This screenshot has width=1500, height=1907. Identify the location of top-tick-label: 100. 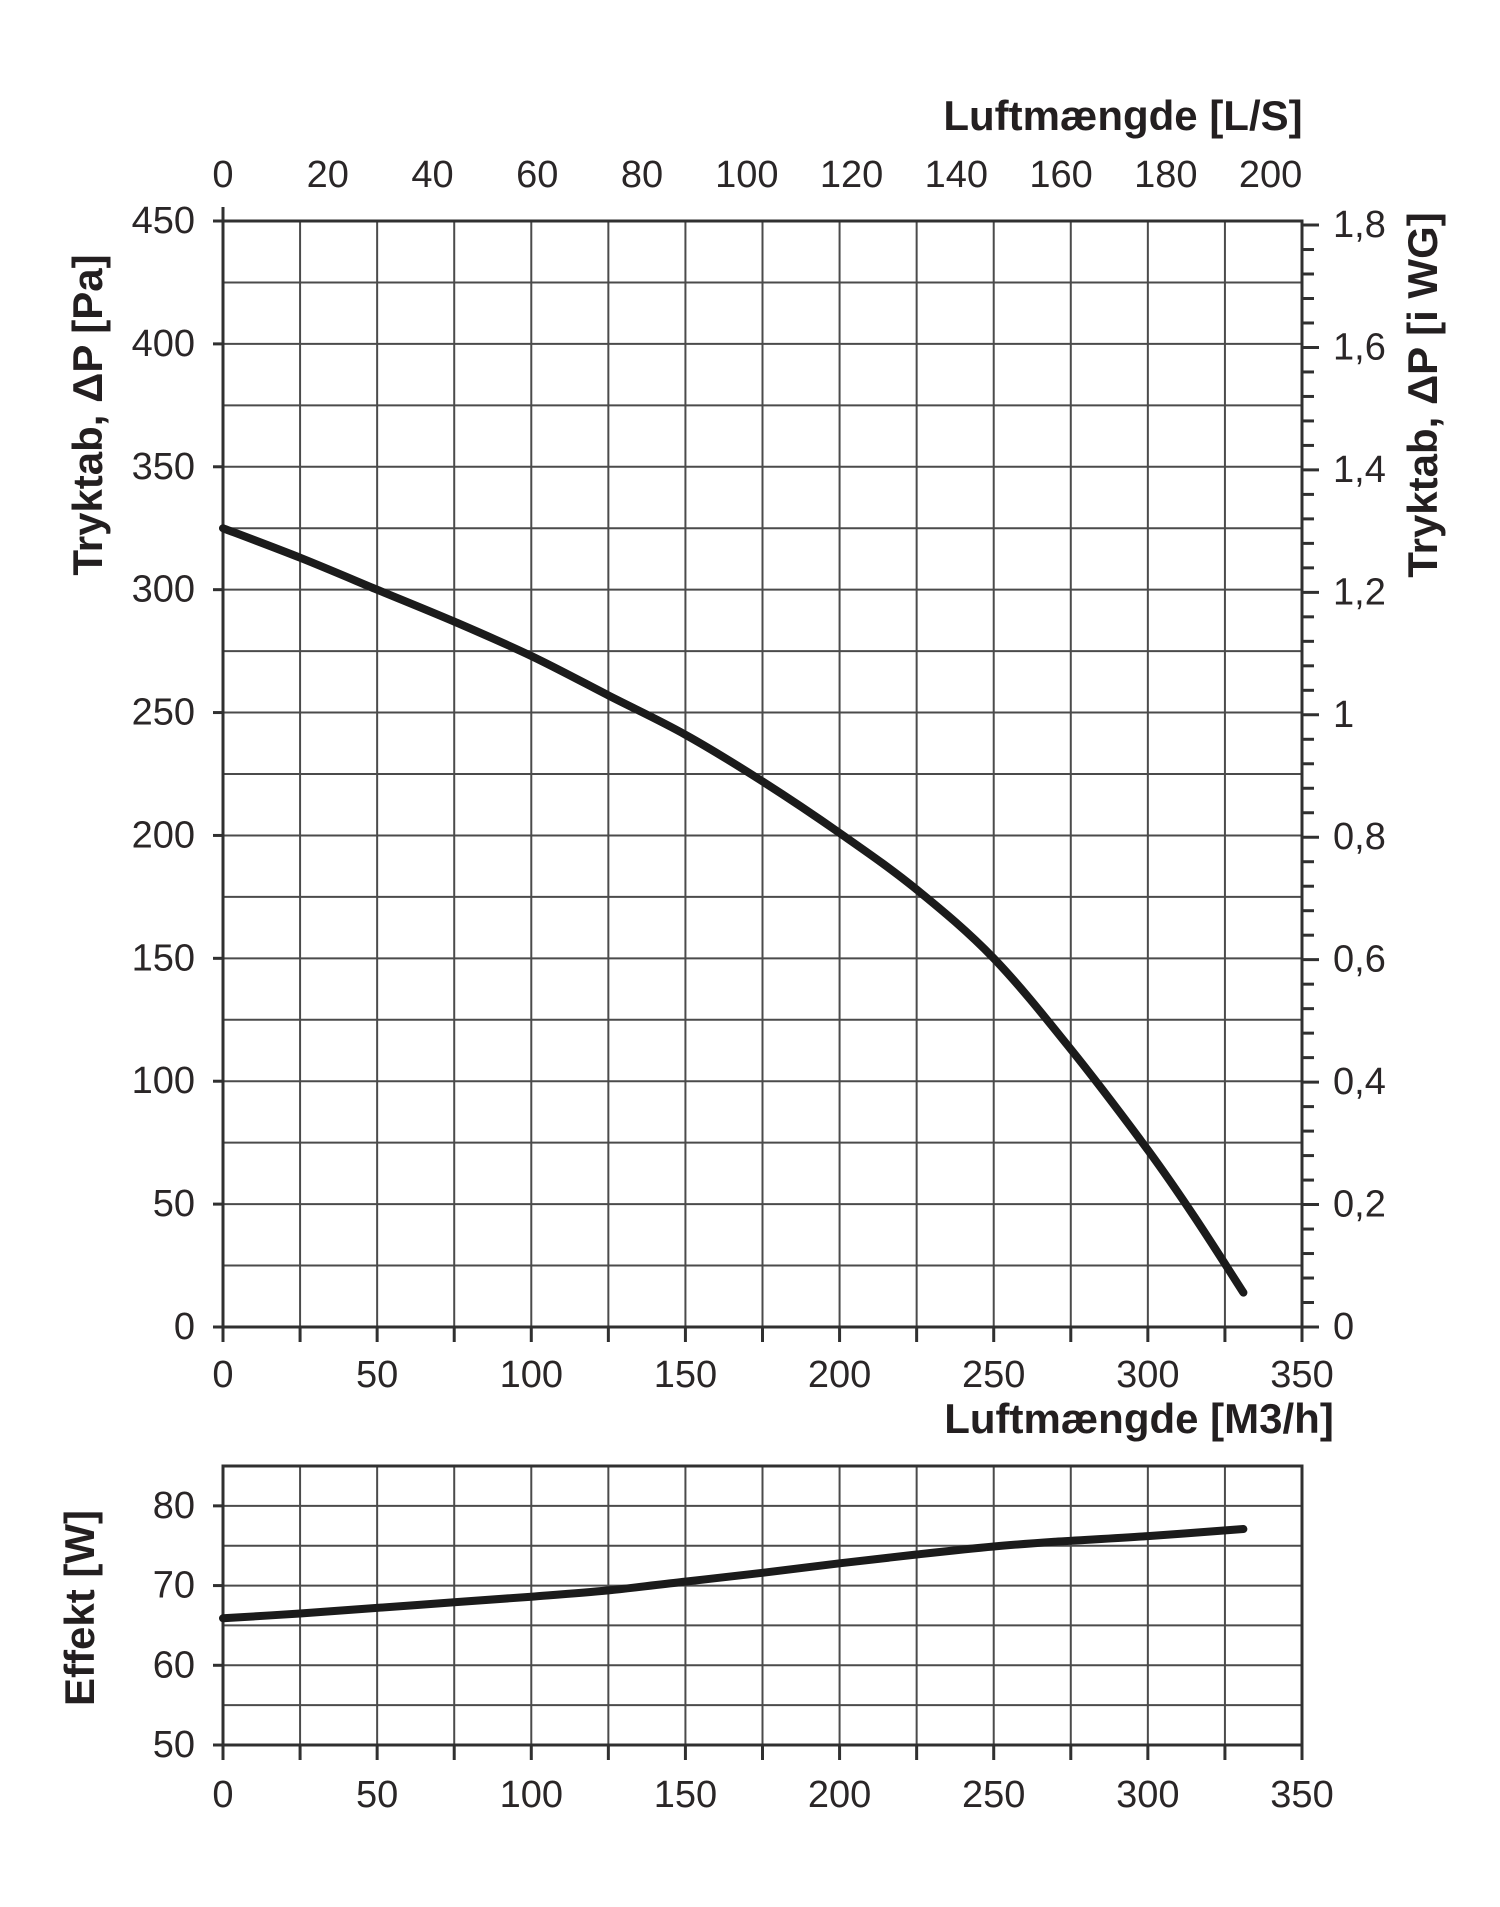
(746, 175).